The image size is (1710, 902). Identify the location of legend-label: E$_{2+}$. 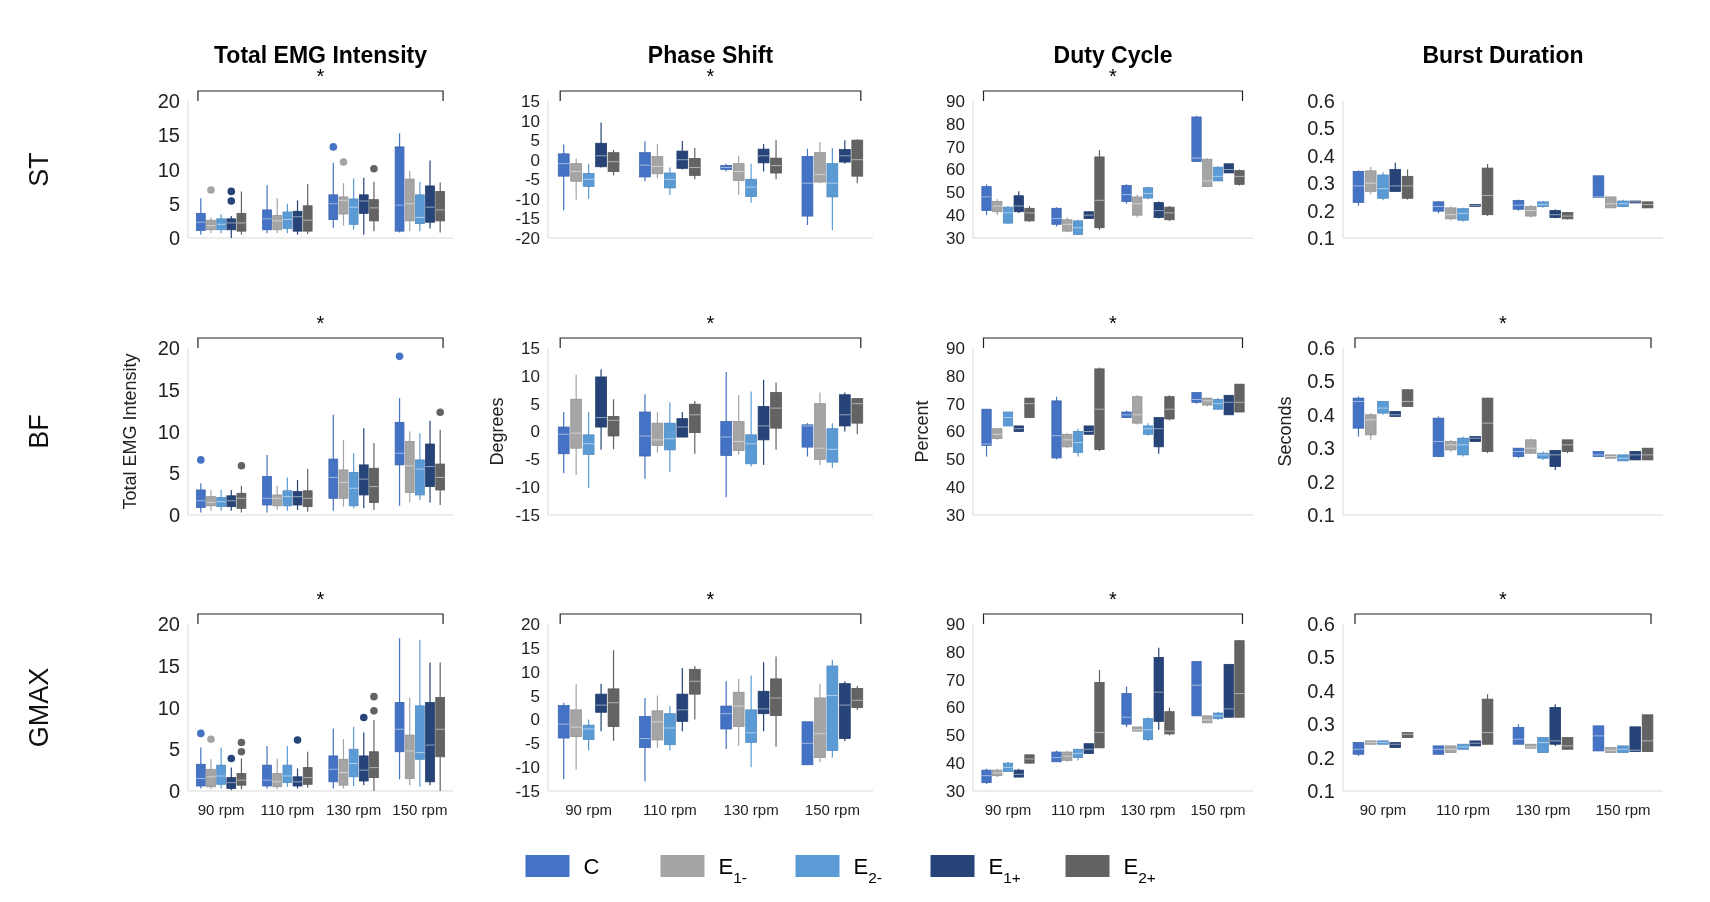
(1139, 869).